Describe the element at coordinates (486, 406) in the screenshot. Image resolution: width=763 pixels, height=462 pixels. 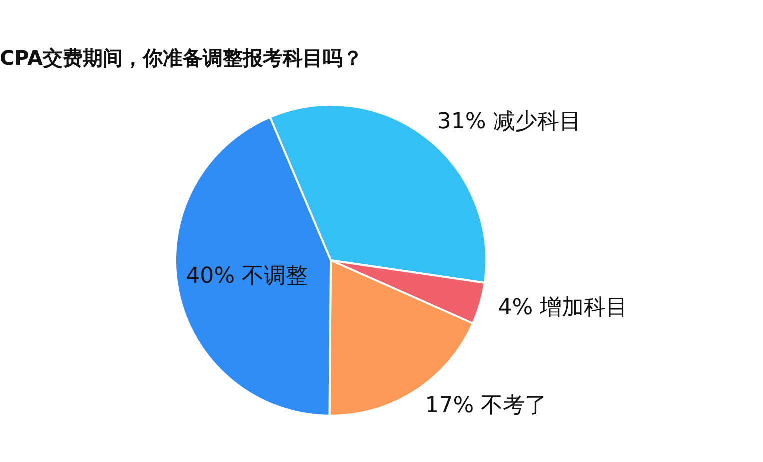
I see `slice-label: 17% 不考了` at that location.